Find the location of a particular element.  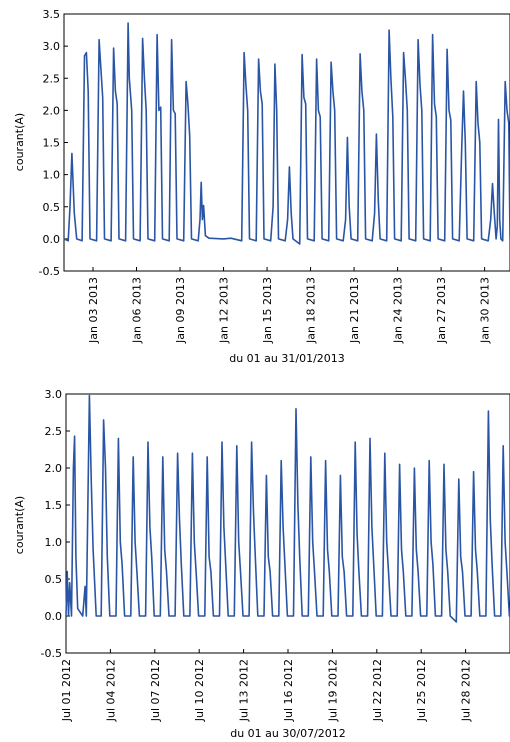

x-tick-label: Jul 01 2012 is located at coordinates (66, 690).